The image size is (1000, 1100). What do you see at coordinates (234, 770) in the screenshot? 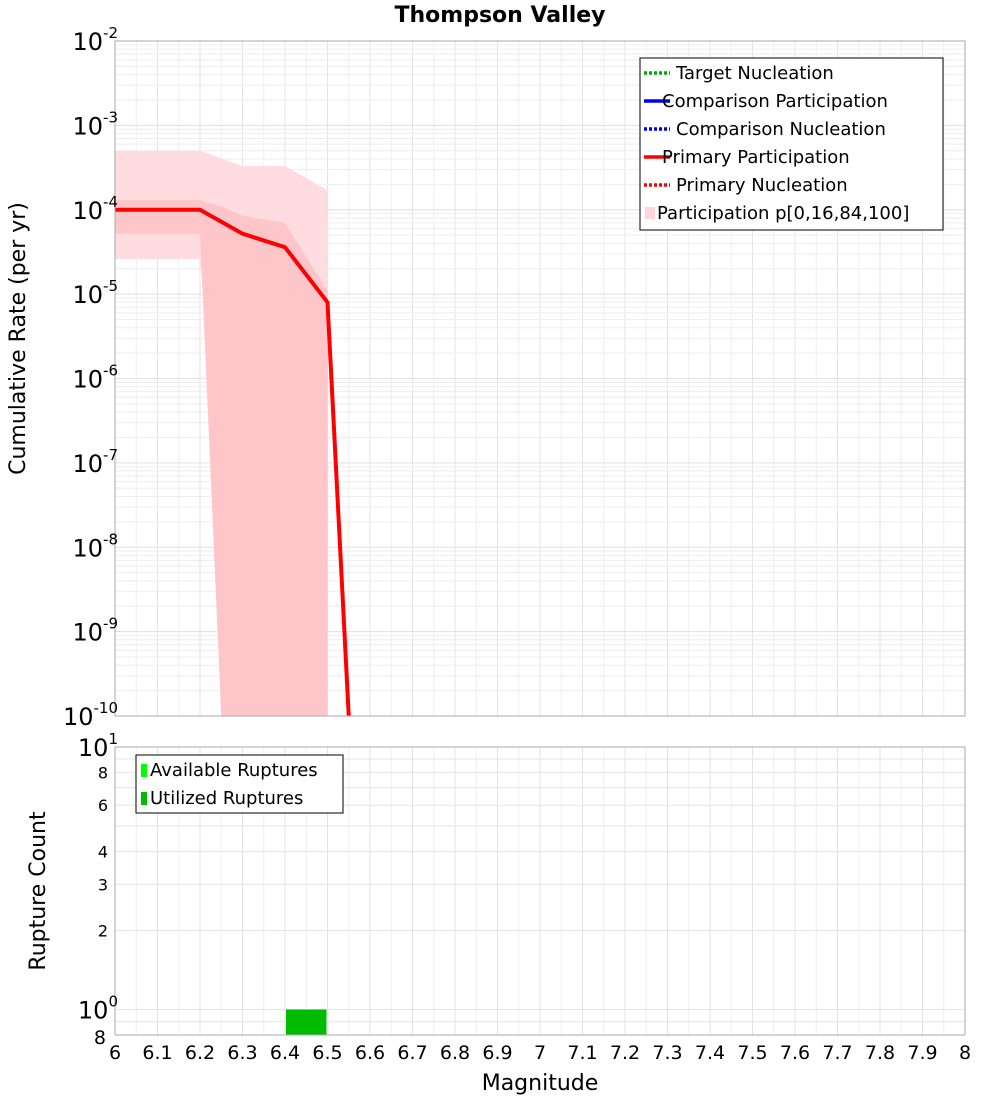
I see `legend-label: Available Ruptures` at bounding box center [234, 770].